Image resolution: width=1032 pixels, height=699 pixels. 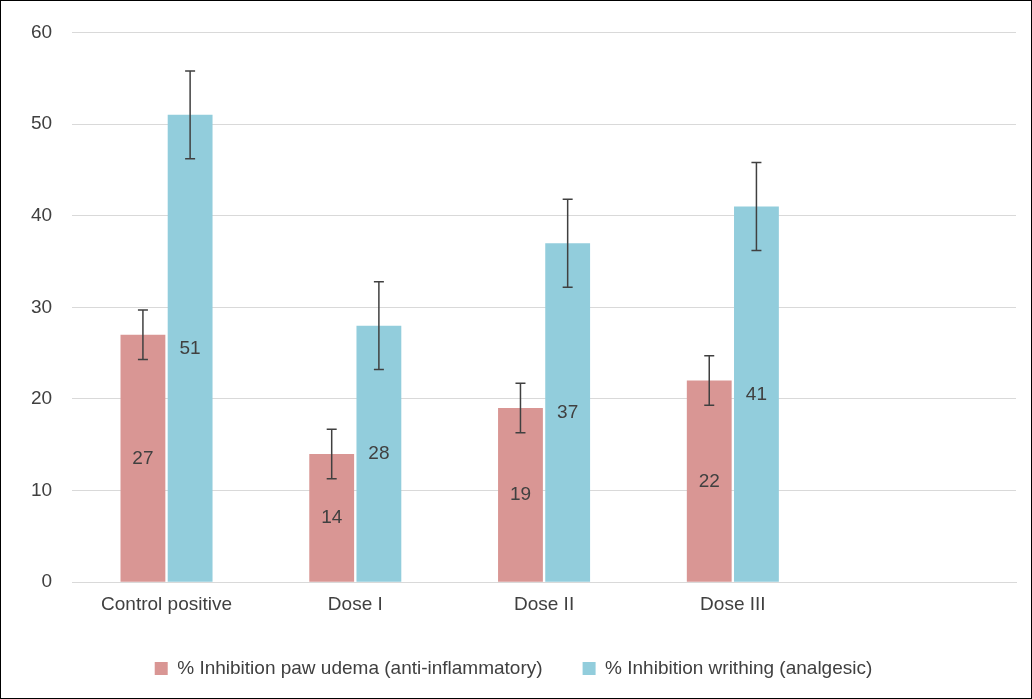 I want to click on y-tick-label: 20, so click(x=41, y=398).